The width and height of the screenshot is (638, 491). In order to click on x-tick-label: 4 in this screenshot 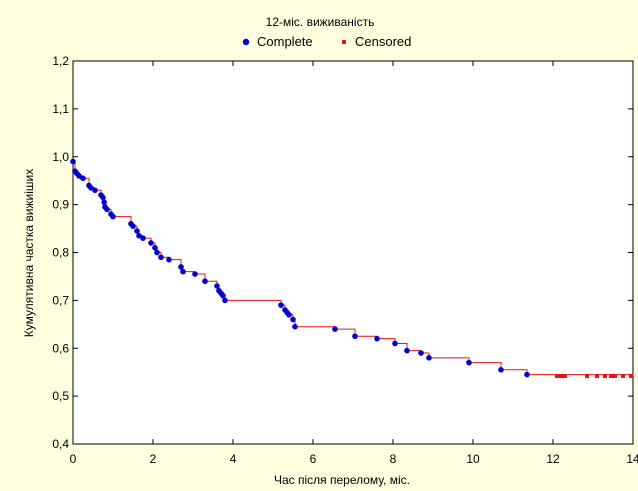, I will do `click(233, 459)`.